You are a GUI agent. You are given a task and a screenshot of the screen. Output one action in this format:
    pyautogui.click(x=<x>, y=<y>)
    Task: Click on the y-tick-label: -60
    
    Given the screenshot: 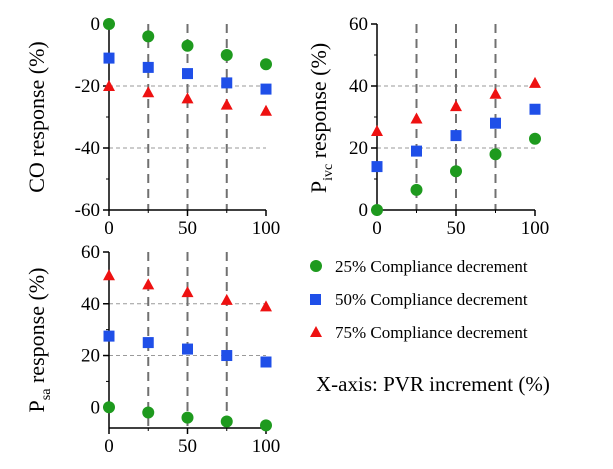 What is the action you would take?
    pyautogui.click(x=87, y=210)
    